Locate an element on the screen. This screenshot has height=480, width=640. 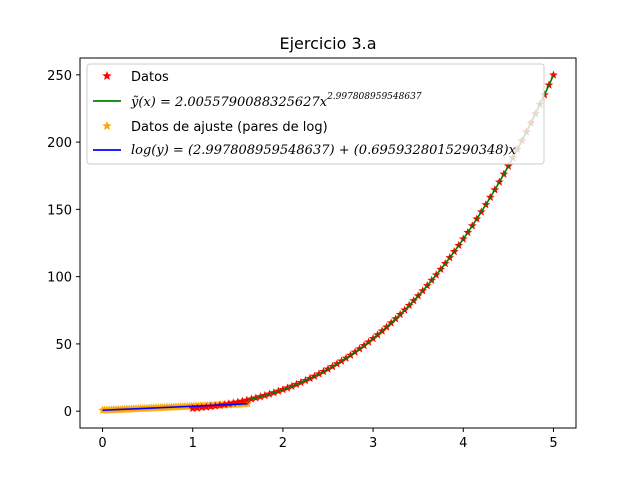
x-tick-label: 2 is located at coordinates (283, 443).